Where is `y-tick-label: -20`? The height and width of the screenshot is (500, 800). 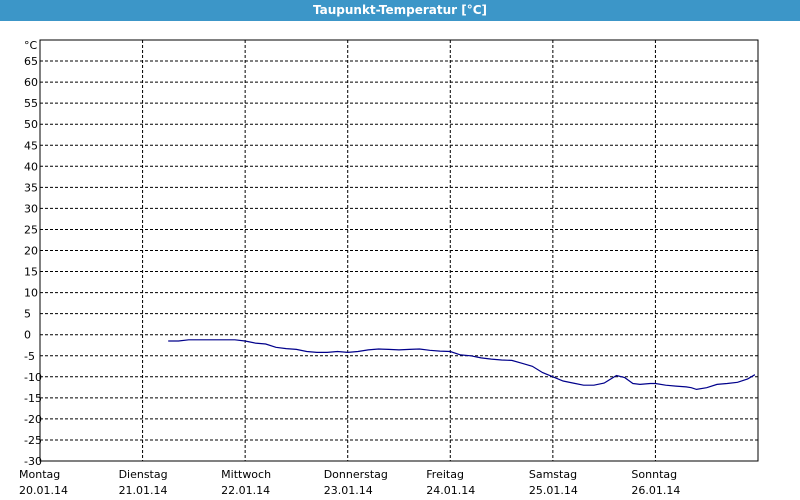
y-tick-label: -20 is located at coordinates (33, 419).